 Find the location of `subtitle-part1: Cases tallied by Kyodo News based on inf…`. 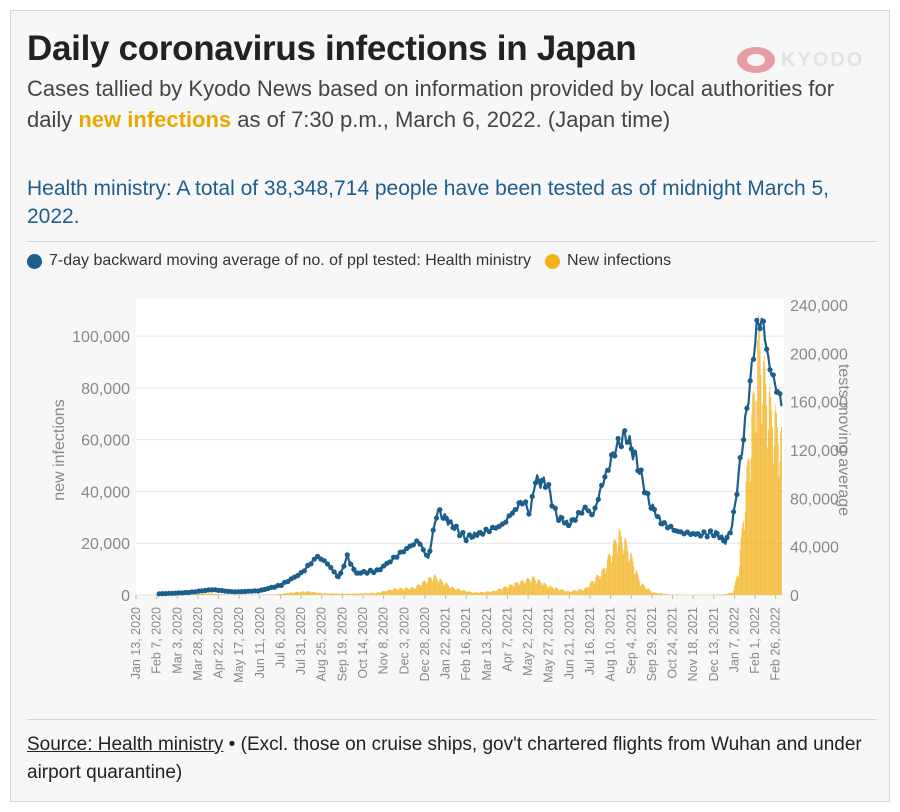

subtitle-part1: Cases tallied by Kyodo News based on inf… is located at coordinates (431, 104).